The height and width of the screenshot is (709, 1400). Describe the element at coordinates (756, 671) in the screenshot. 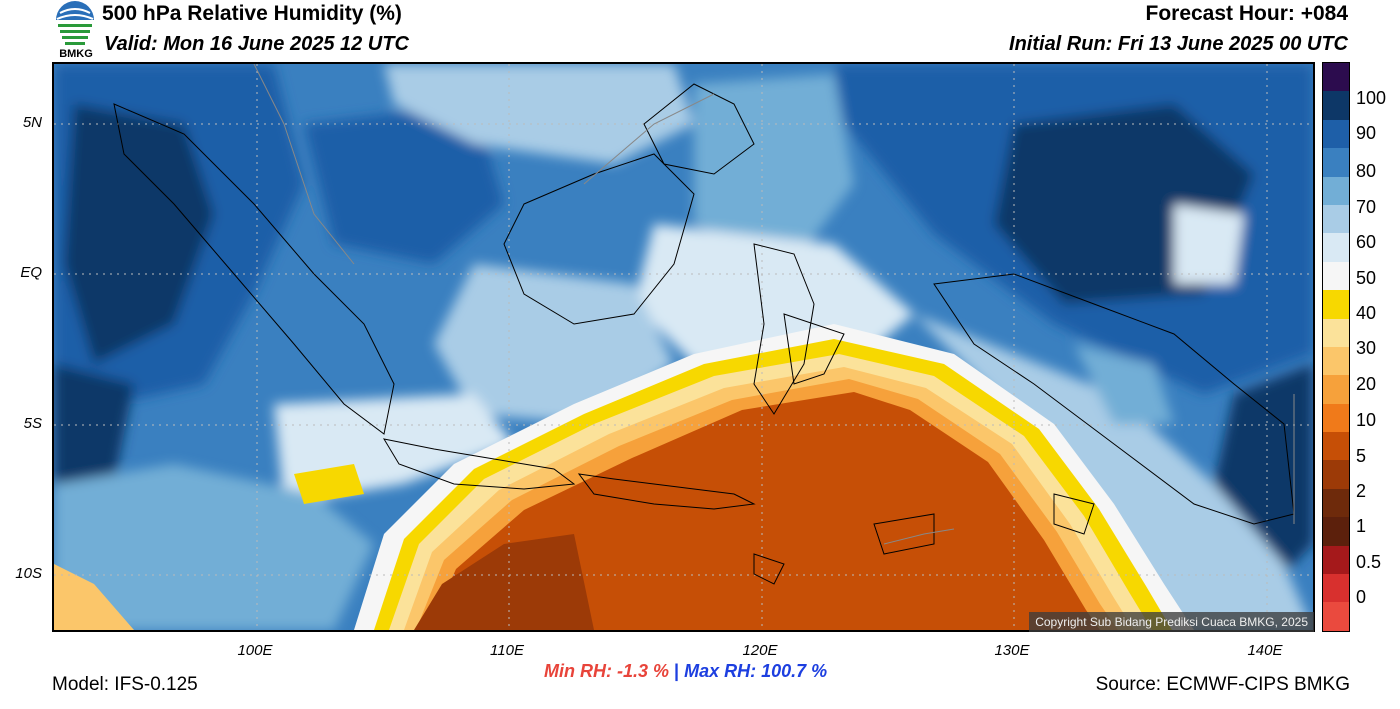

I see `max-rh: Max RH: 100.7 %` at that location.